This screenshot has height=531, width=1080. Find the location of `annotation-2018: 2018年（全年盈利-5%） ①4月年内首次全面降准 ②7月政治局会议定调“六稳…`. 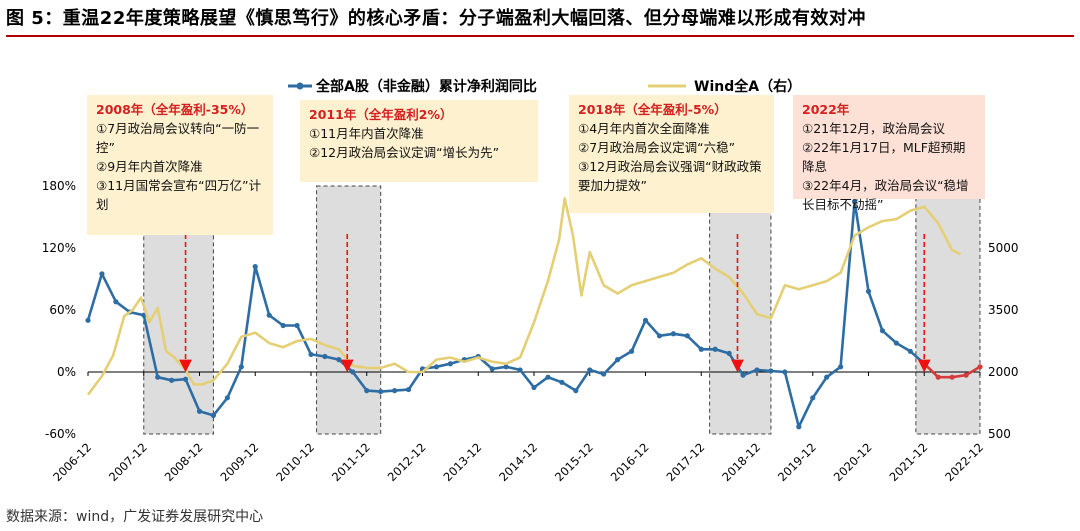

annotation-2018: 2018年（全年盈利-5%） ①4月年内首次全面降准 ②7月政治局会议定调“六稳… is located at coordinates (671, 154).